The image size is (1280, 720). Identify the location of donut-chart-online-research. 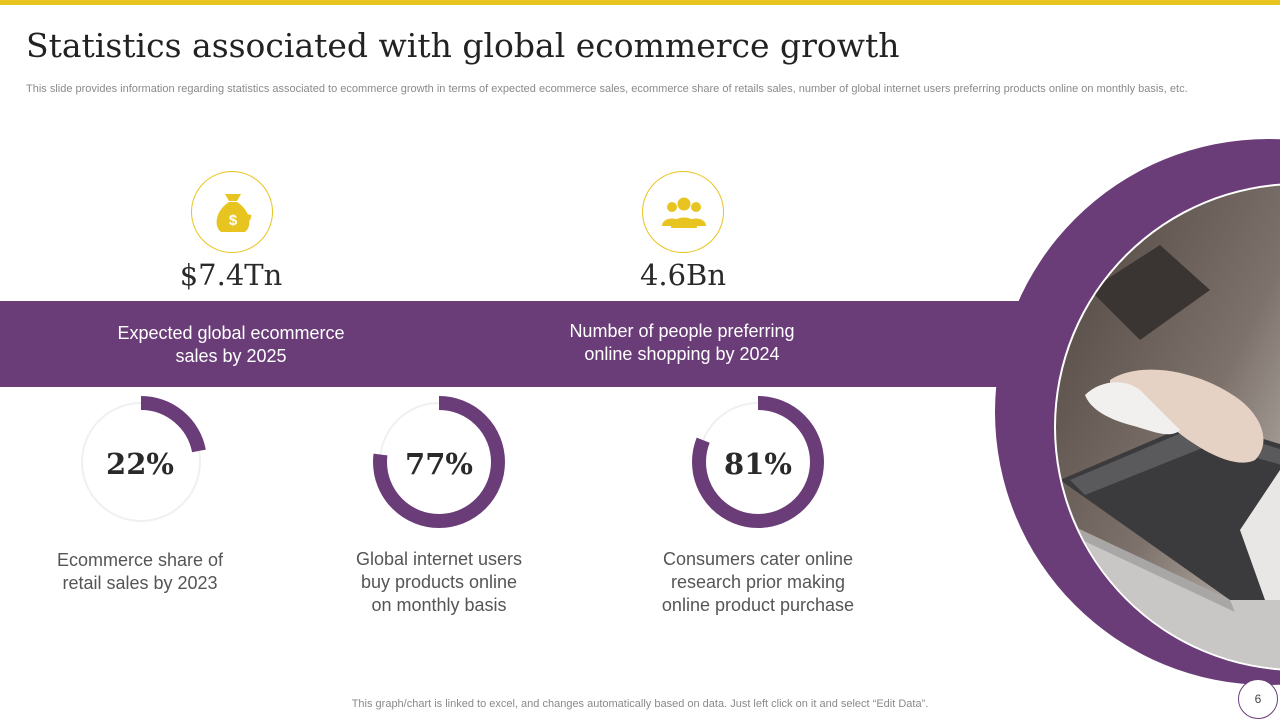
(758, 462).